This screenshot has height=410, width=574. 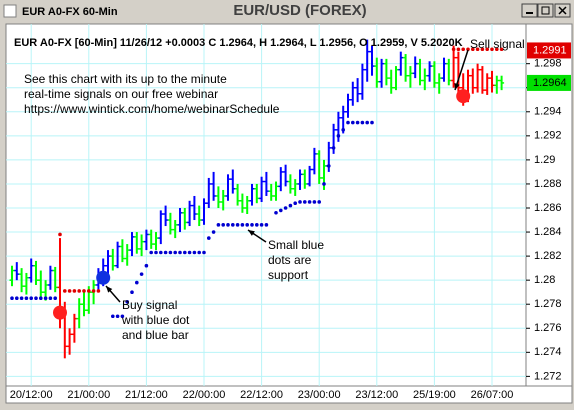 What do you see at coordinates (544, 160) in the screenshot?
I see `y-tick-label: 1.29` at bounding box center [544, 160].